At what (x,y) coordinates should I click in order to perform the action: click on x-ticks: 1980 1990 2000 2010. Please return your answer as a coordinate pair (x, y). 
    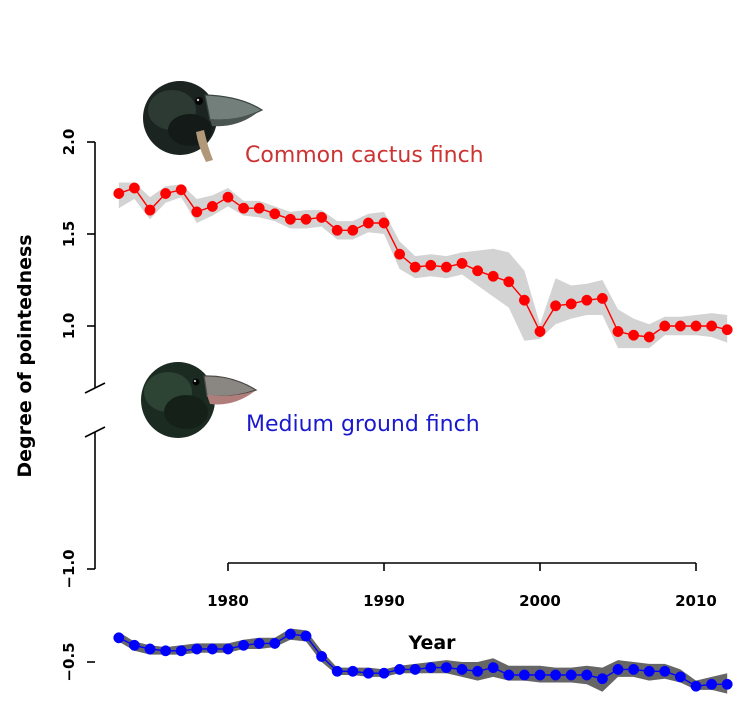
    Looking at the image, I should click on (462, 586).